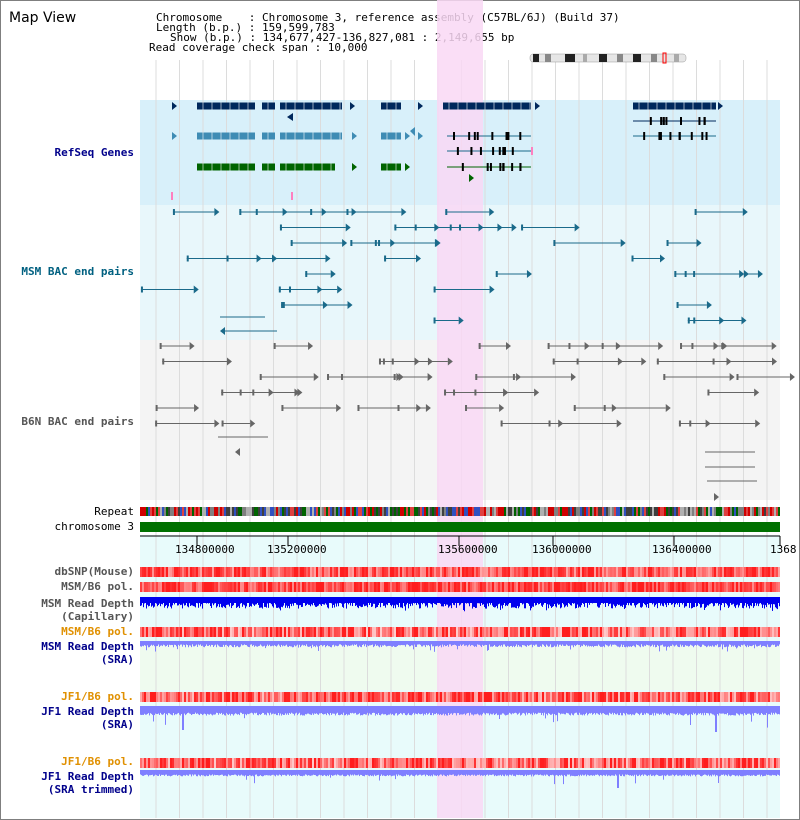  What do you see at coordinates (97, 631) in the screenshot?
I see `track-label-msm-pol-2: MSM/B6 pol.` at bounding box center [97, 631].